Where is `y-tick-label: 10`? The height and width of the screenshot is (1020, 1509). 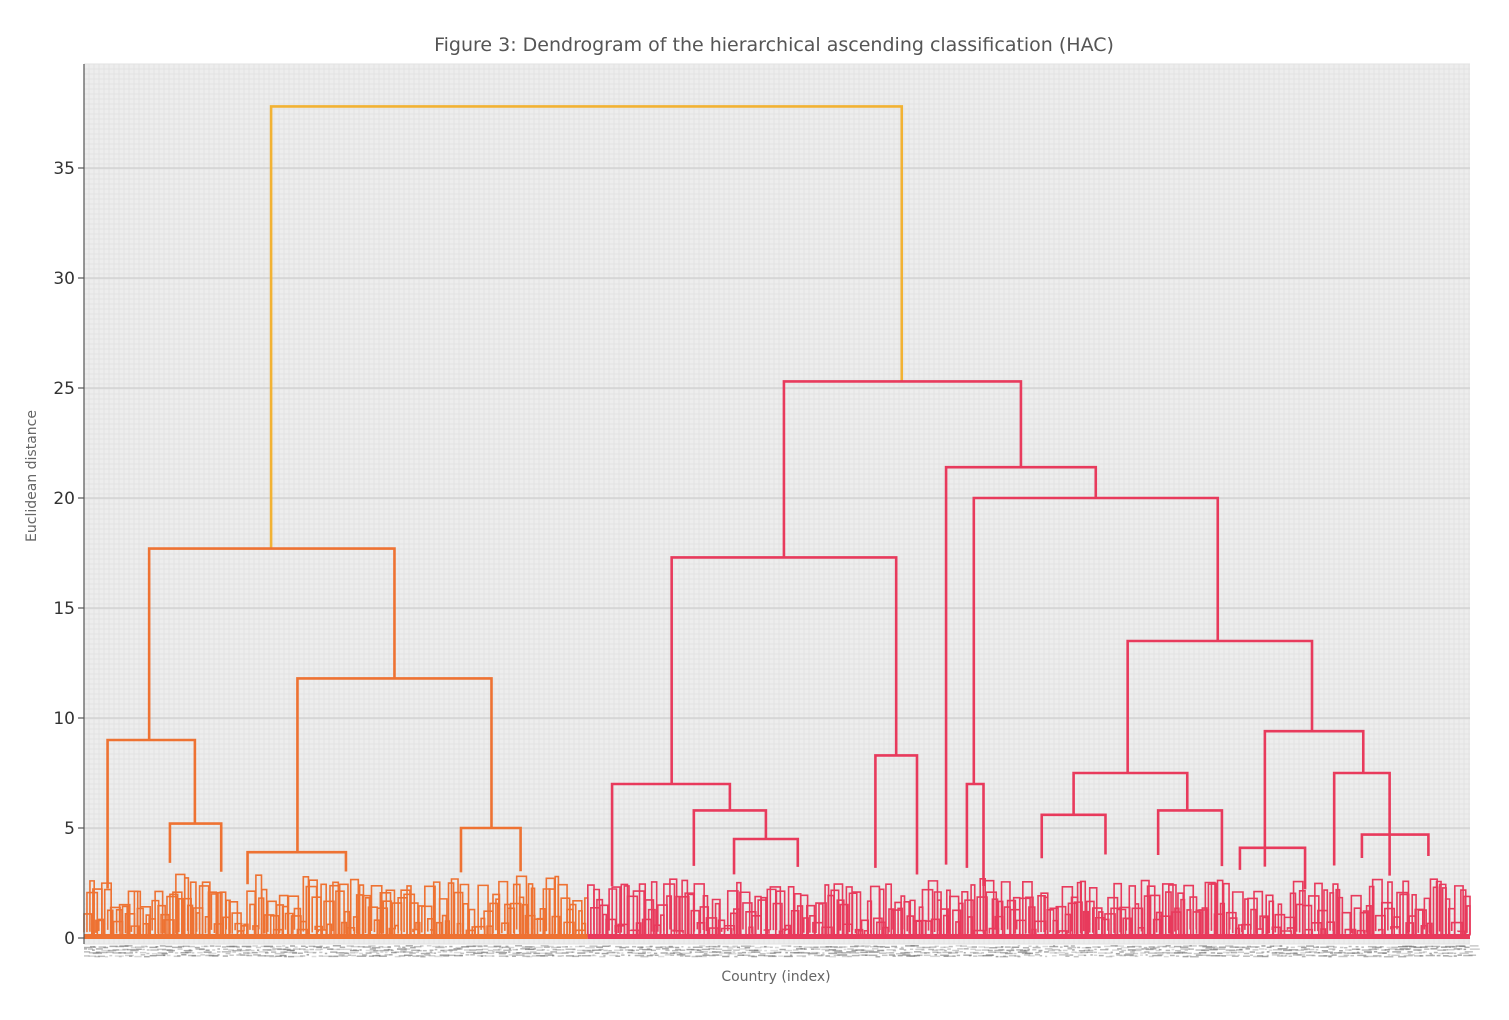
y-tick-label: 10 is located at coordinates (64, 719).